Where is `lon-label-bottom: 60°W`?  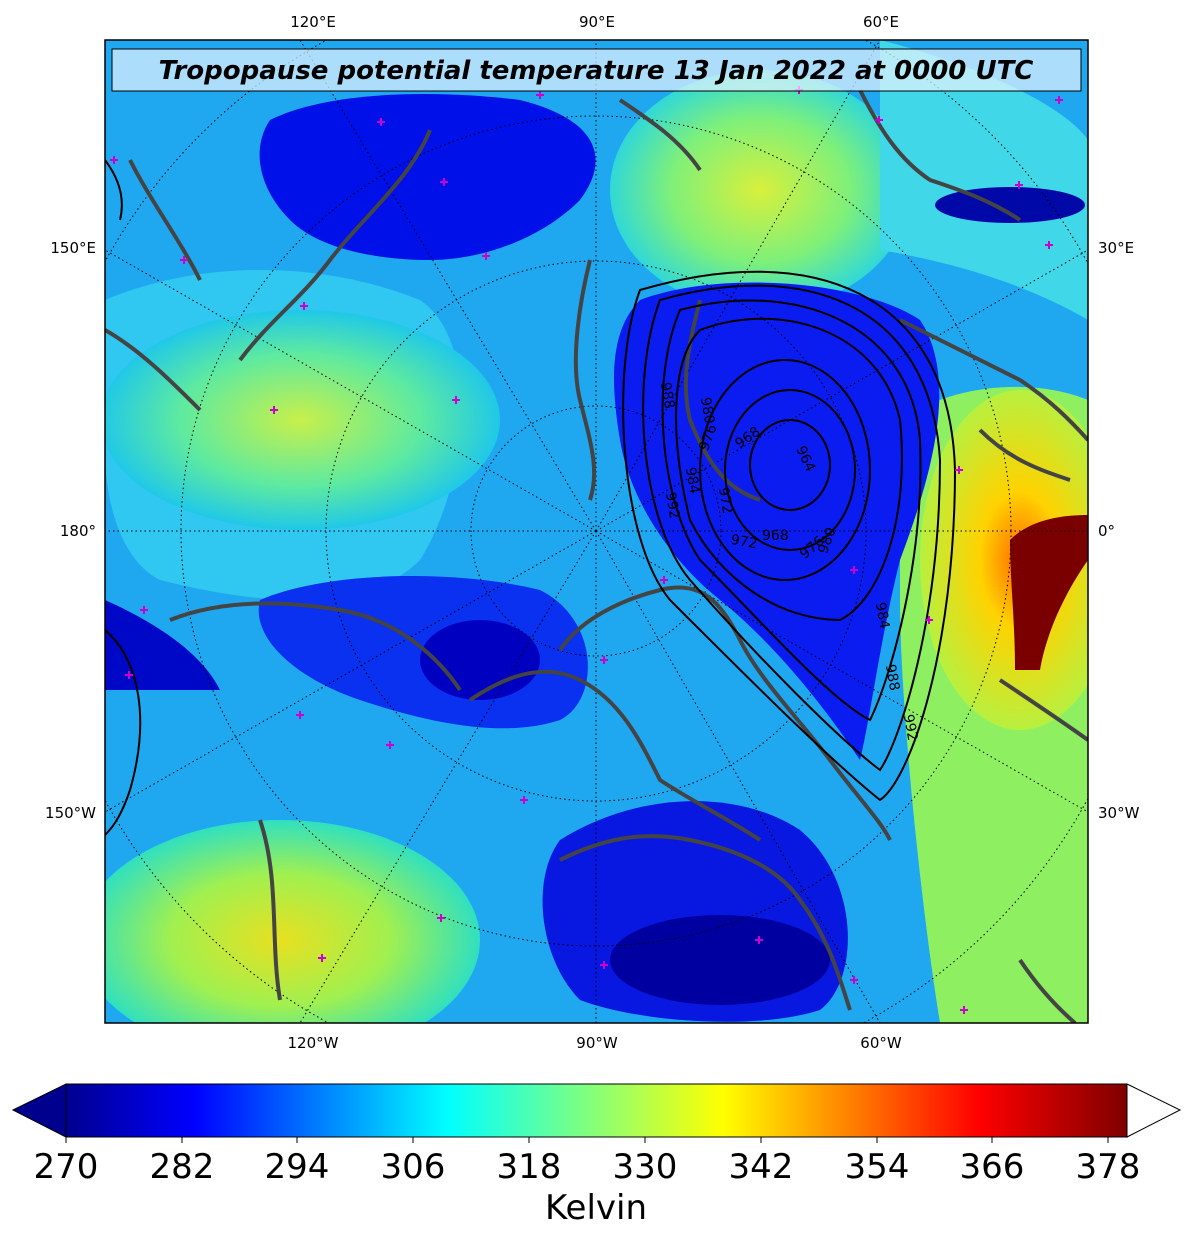 lon-label-bottom: 60°W is located at coordinates (881, 1043).